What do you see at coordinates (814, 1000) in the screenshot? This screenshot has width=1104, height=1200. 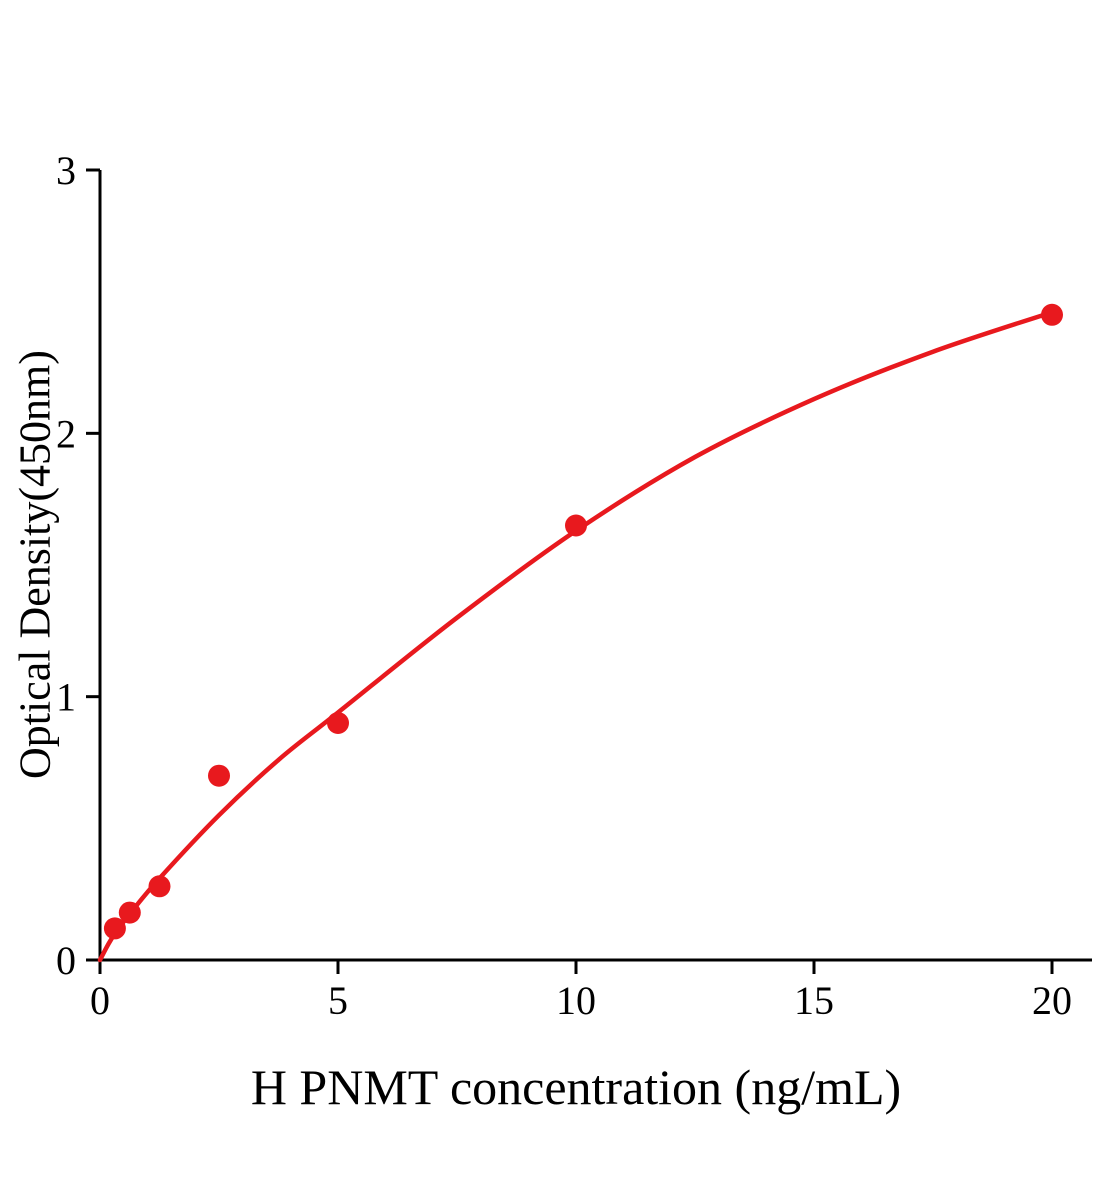 I see `x-tick-label: 15` at bounding box center [814, 1000].